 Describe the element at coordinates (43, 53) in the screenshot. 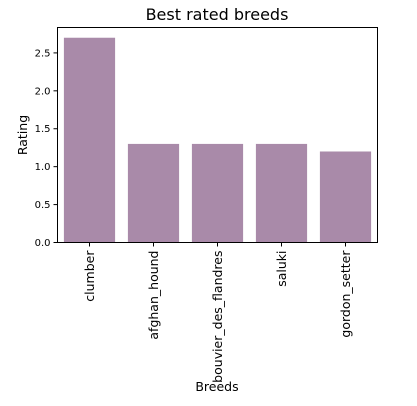

I see `y-tick-label: 2.5` at that location.